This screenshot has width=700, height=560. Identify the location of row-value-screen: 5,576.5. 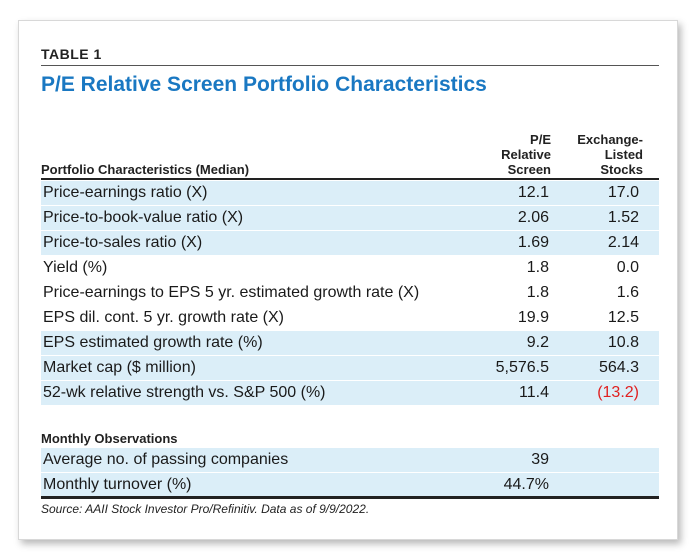
(522, 367).